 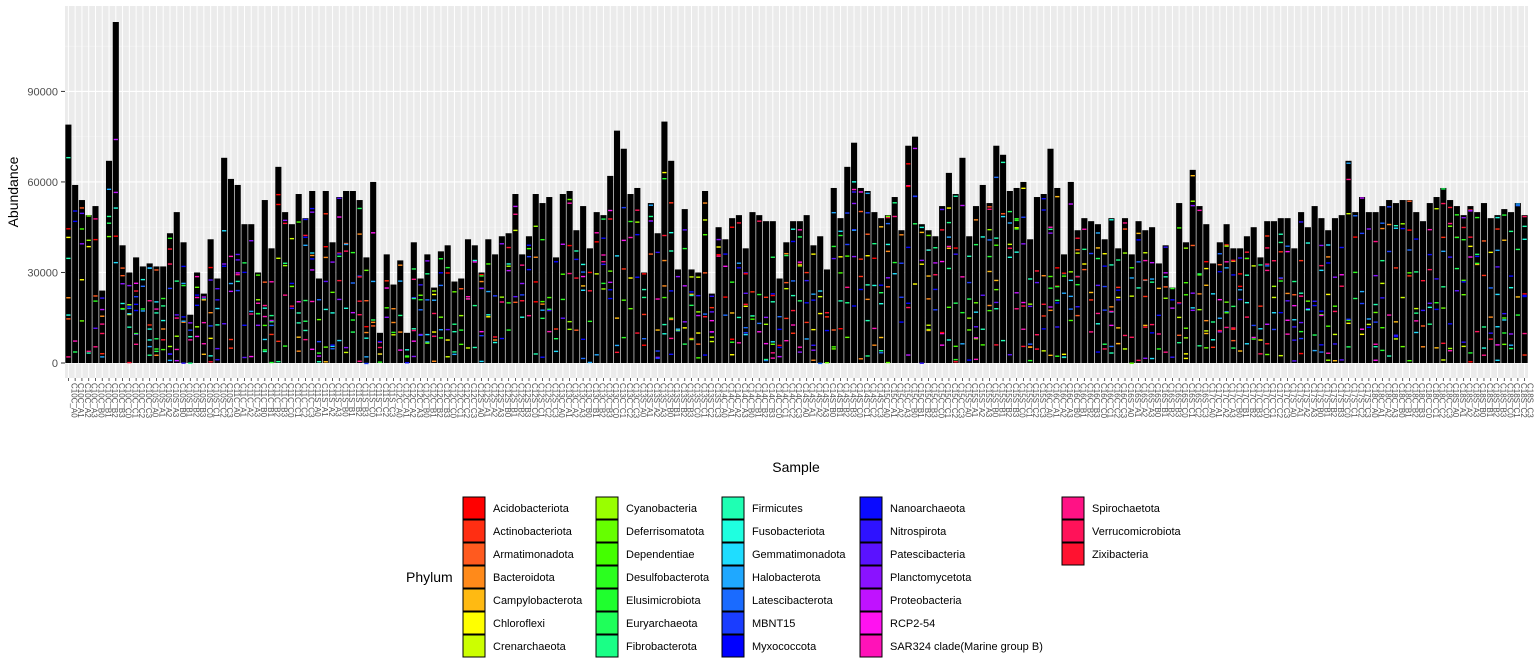 What do you see at coordinates (1333, 400) in the screenshot?
I see `x-tick-label: C17S_B2` at bounding box center [1333, 400].